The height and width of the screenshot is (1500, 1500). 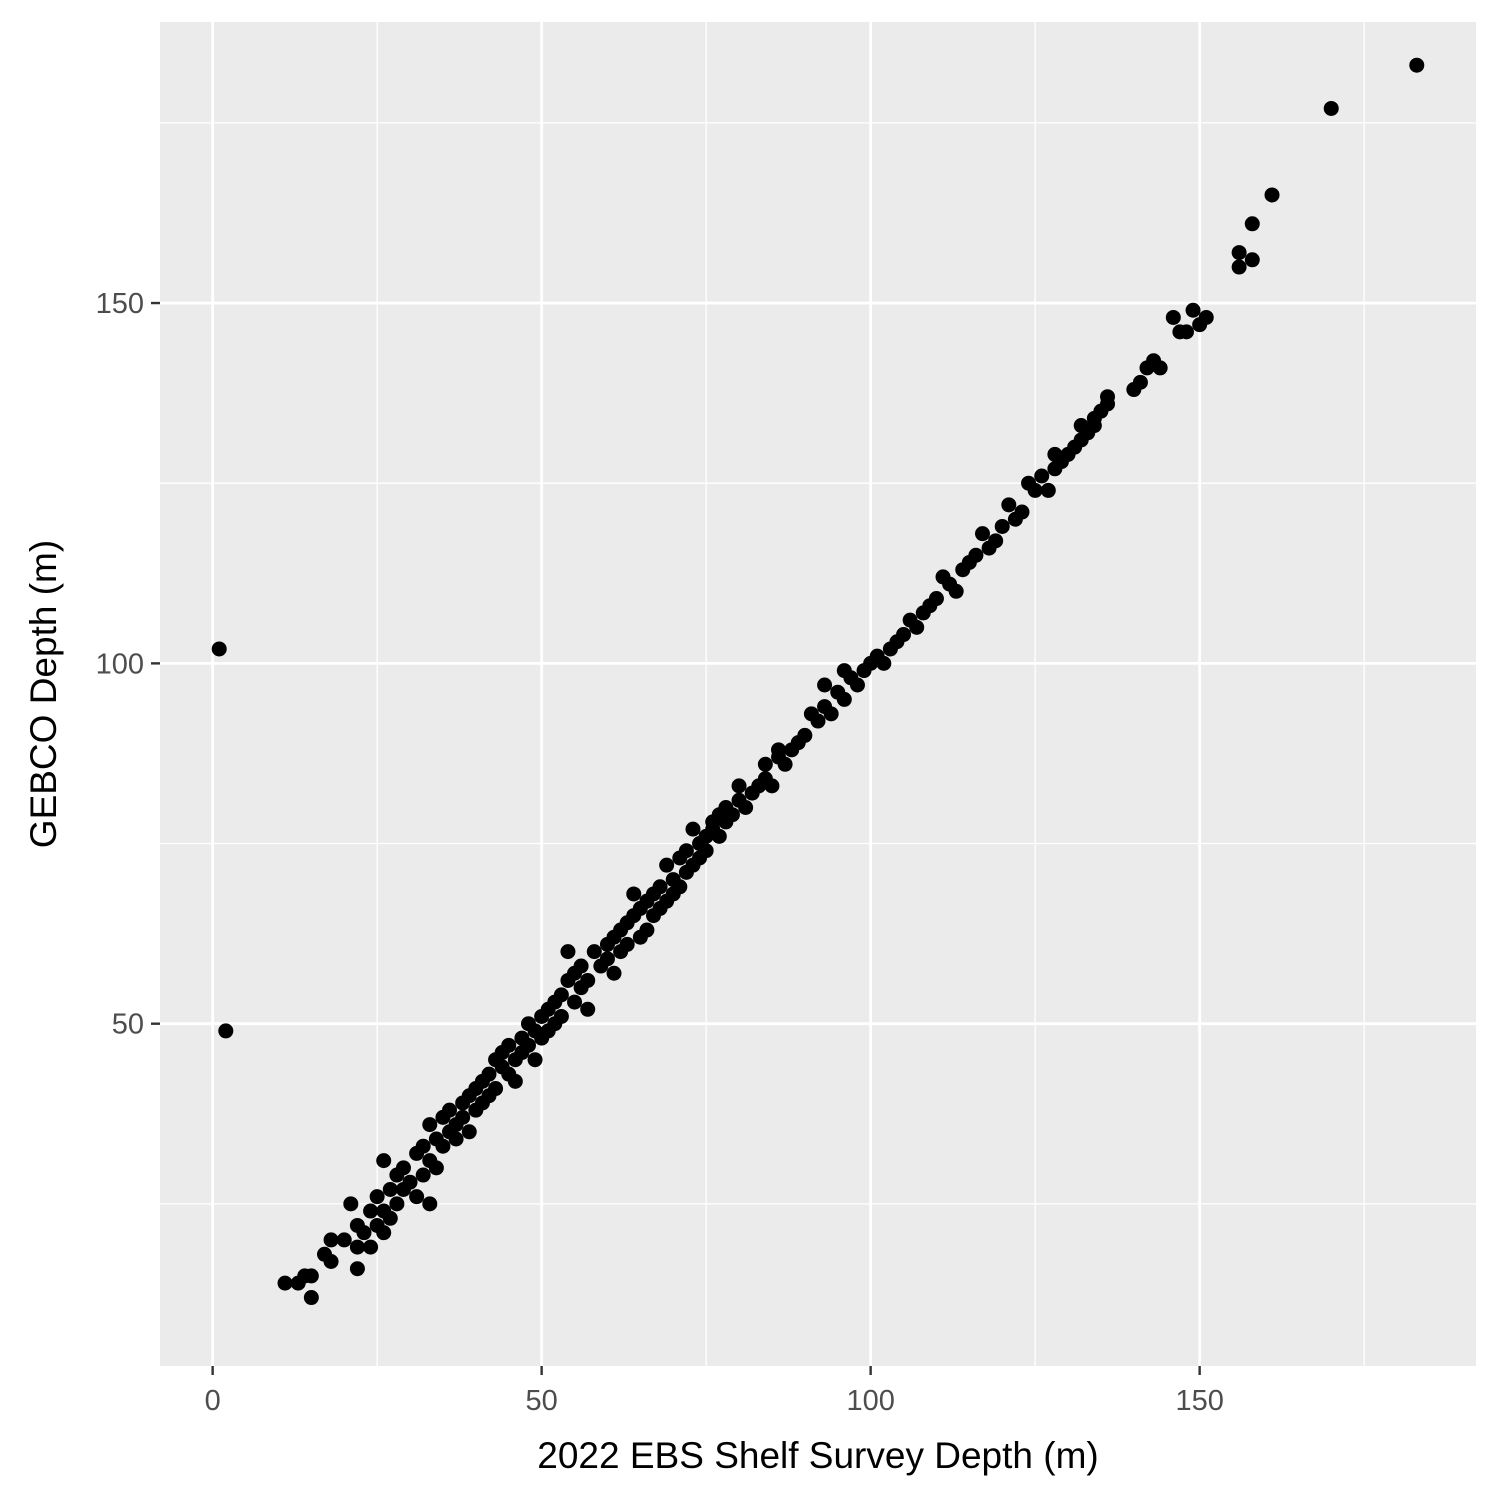 What do you see at coordinates (817, 1455) in the screenshot?
I see `x-axis-title: 2022 EBS Shelf Survey Depth (m)` at bounding box center [817, 1455].